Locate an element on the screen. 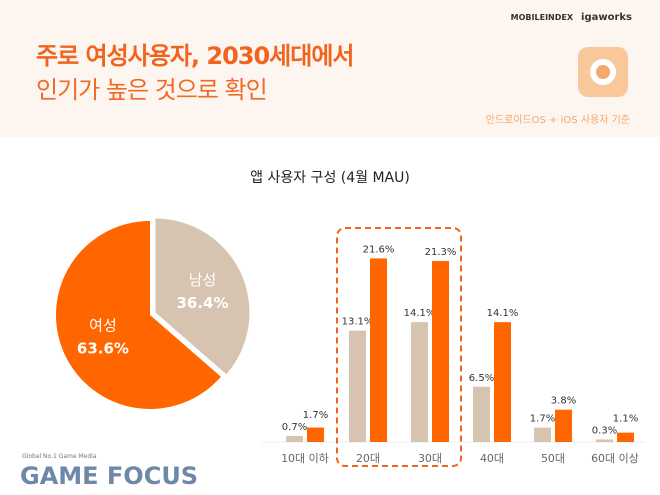 This screenshot has width=660, height=495. pie-slice-female is located at coordinates (138, 315).